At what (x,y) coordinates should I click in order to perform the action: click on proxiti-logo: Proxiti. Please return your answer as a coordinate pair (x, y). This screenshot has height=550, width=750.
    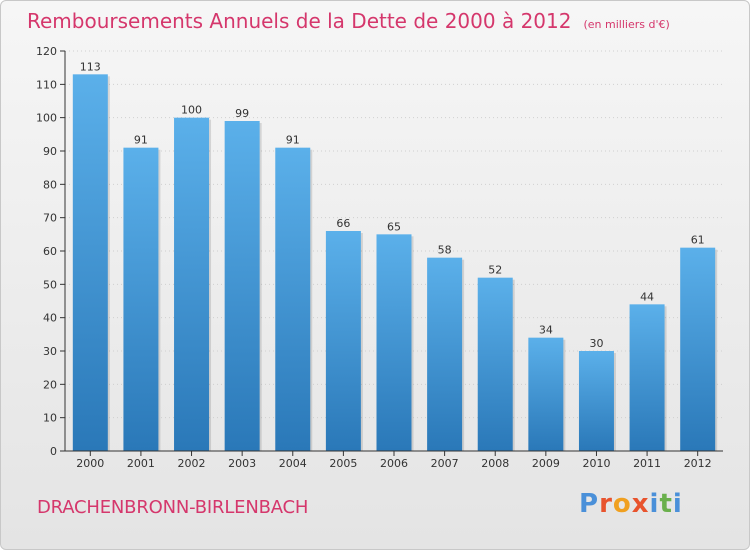
    Looking at the image, I should click on (631, 504).